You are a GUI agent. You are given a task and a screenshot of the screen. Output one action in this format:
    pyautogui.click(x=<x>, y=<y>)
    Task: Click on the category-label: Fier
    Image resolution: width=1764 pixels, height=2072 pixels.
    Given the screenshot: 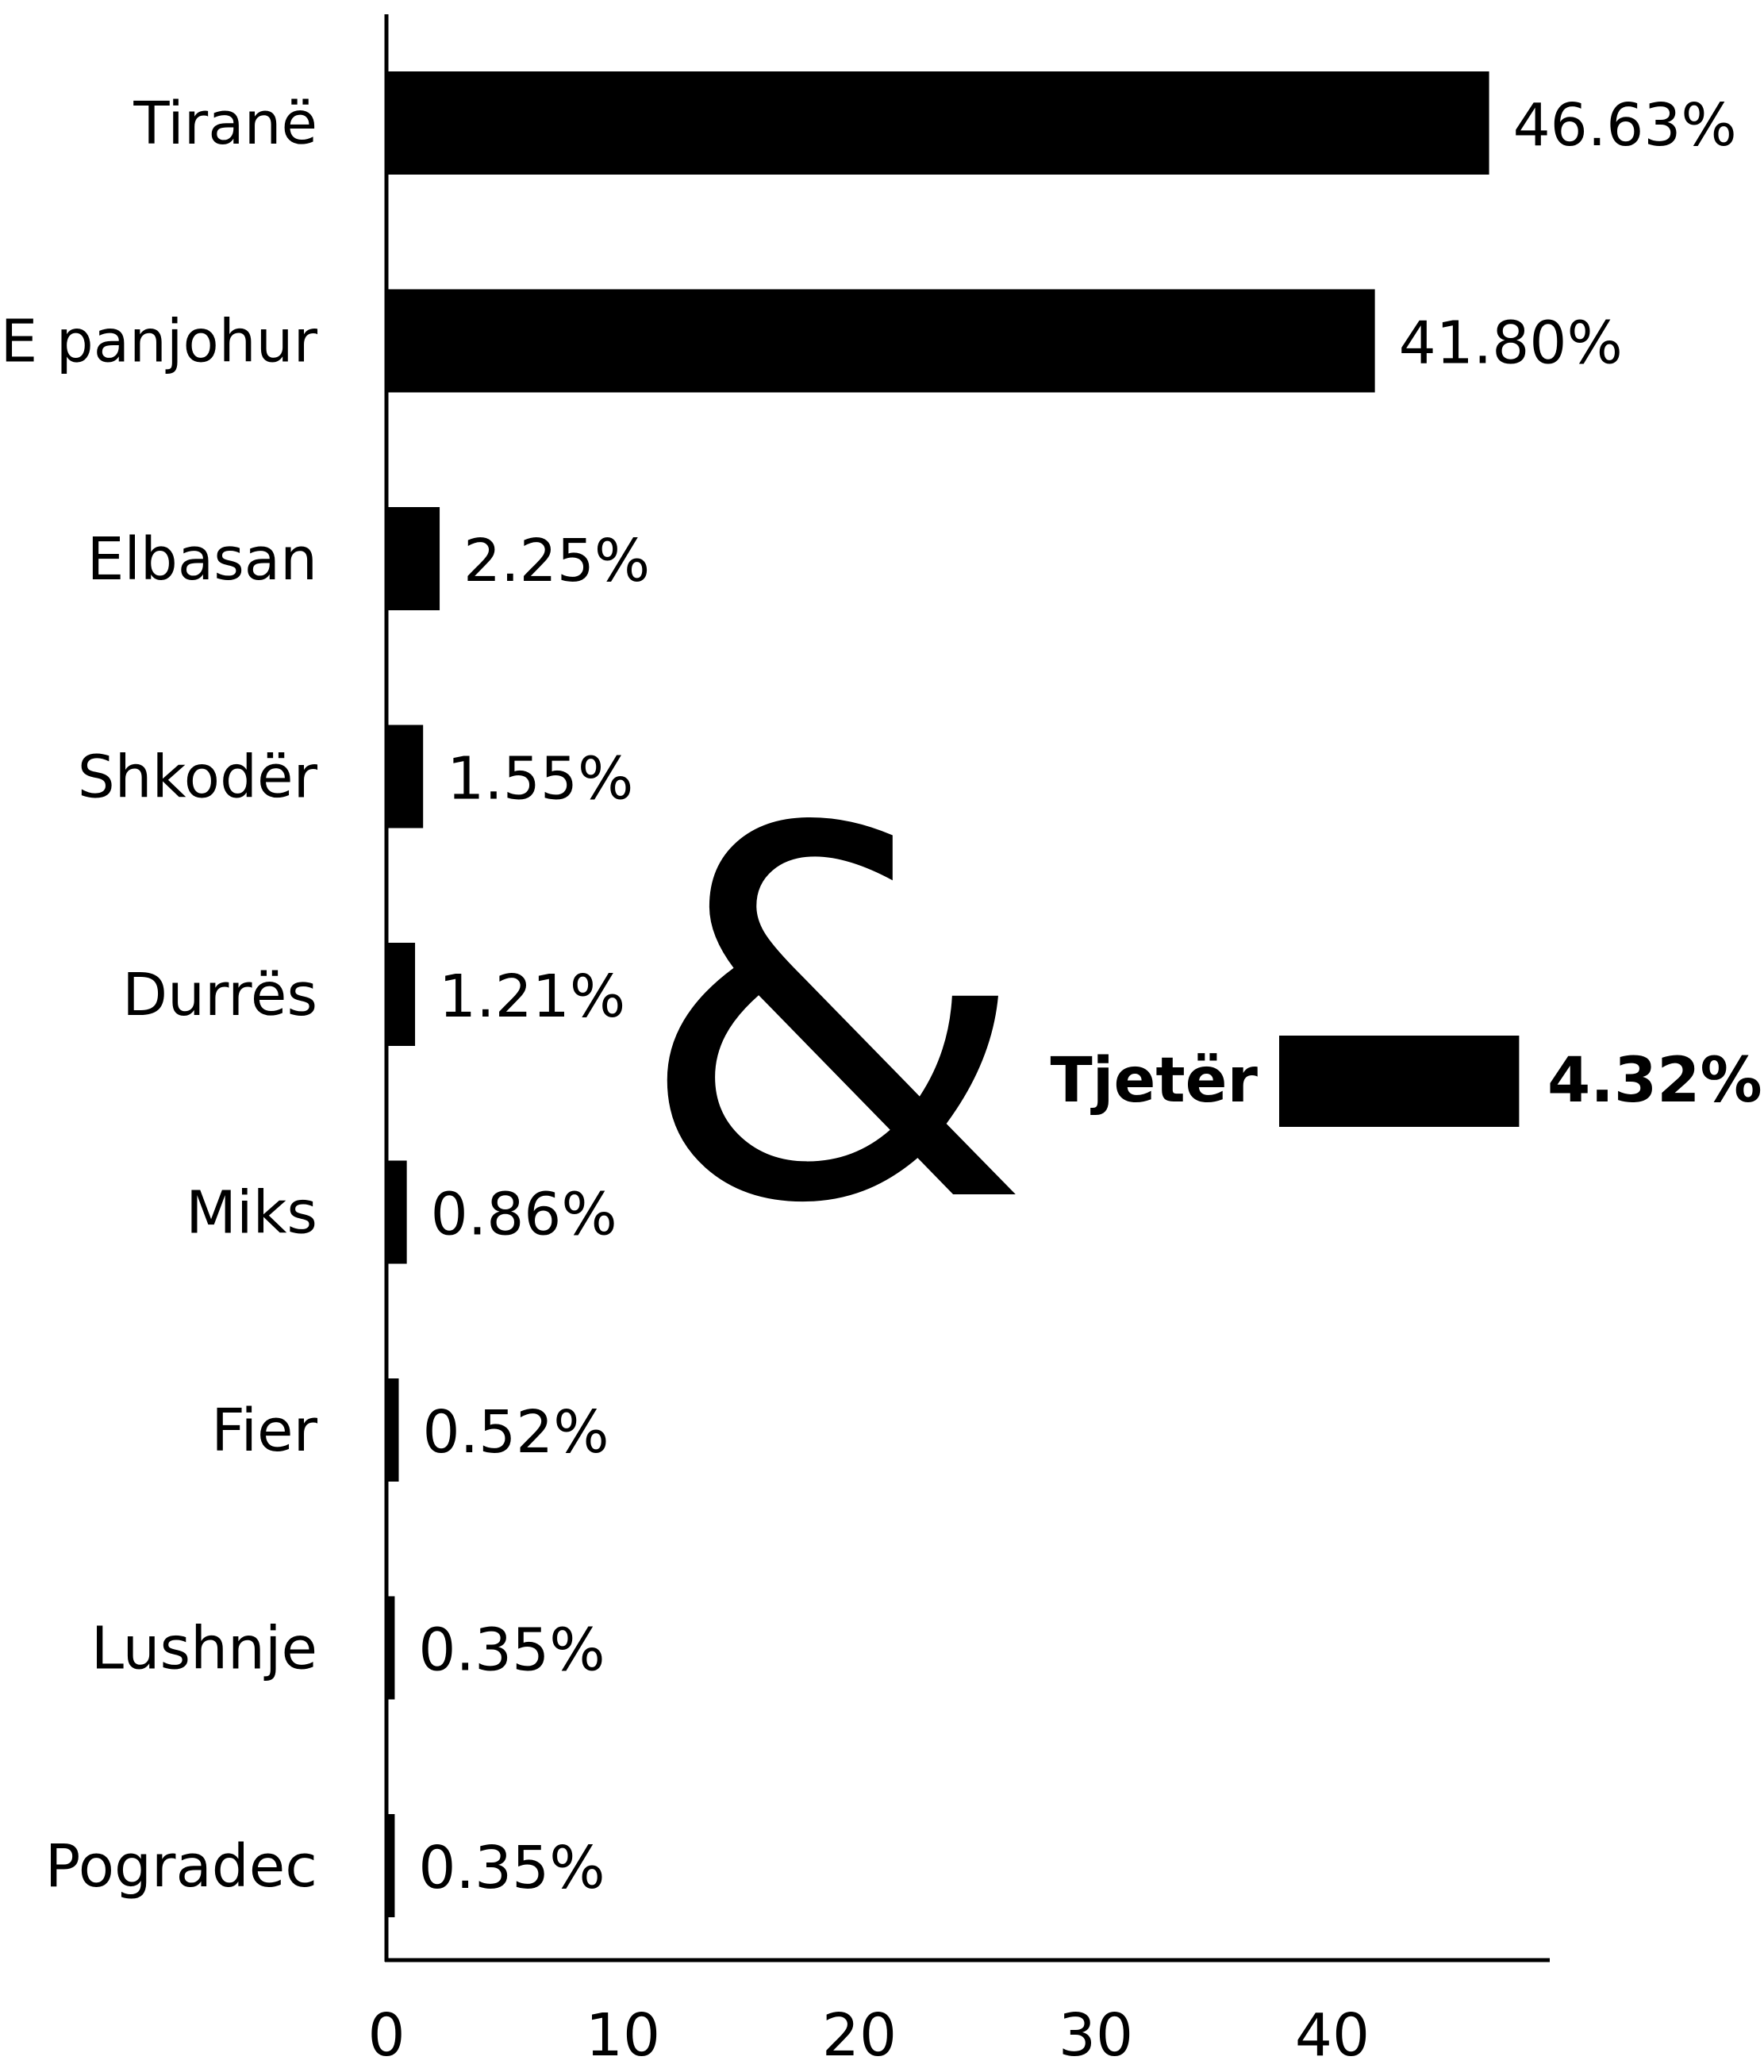 What is the action you would take?
    pyautogui.click(x=264, y=1431)
    